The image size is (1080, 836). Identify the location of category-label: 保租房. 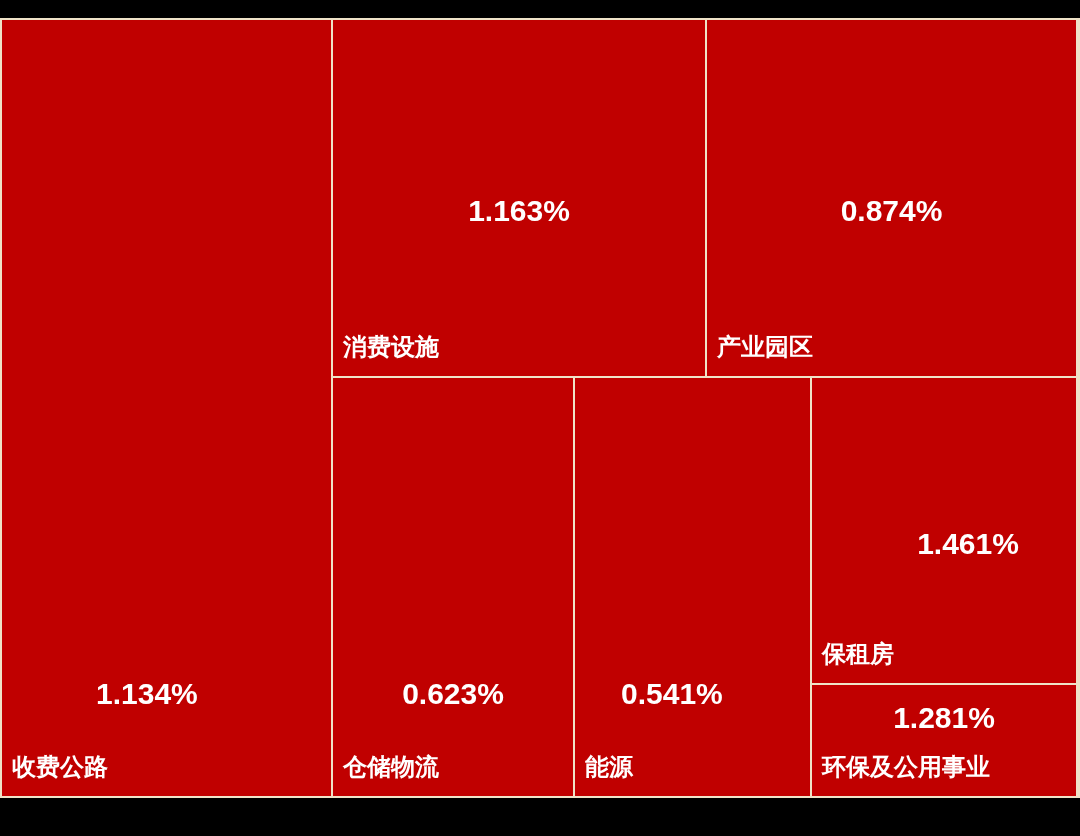
(857, 653).